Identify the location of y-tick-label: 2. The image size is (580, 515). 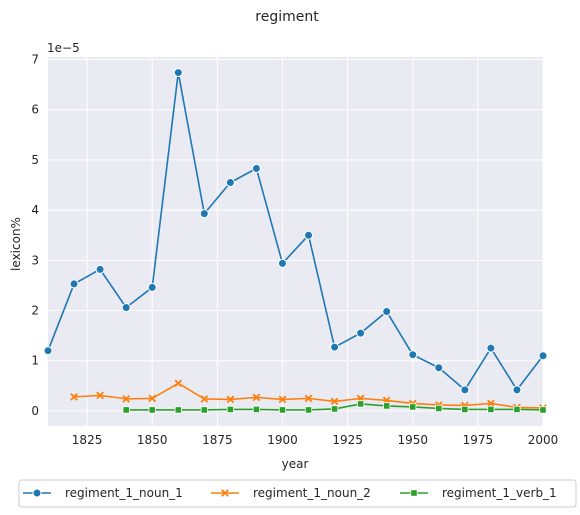
(35, 311).